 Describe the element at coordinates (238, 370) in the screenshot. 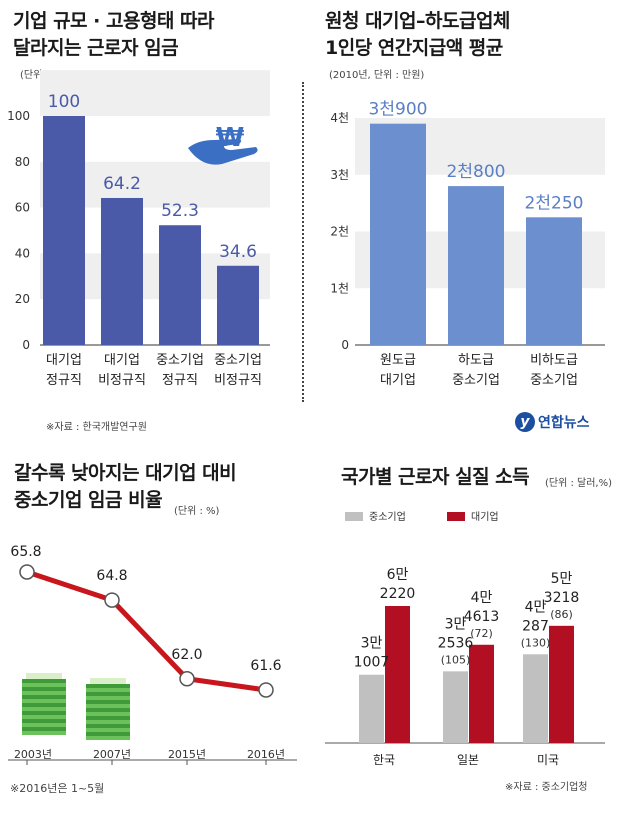

I see `x-tick-label: 중소기업 비정규직` at that location.